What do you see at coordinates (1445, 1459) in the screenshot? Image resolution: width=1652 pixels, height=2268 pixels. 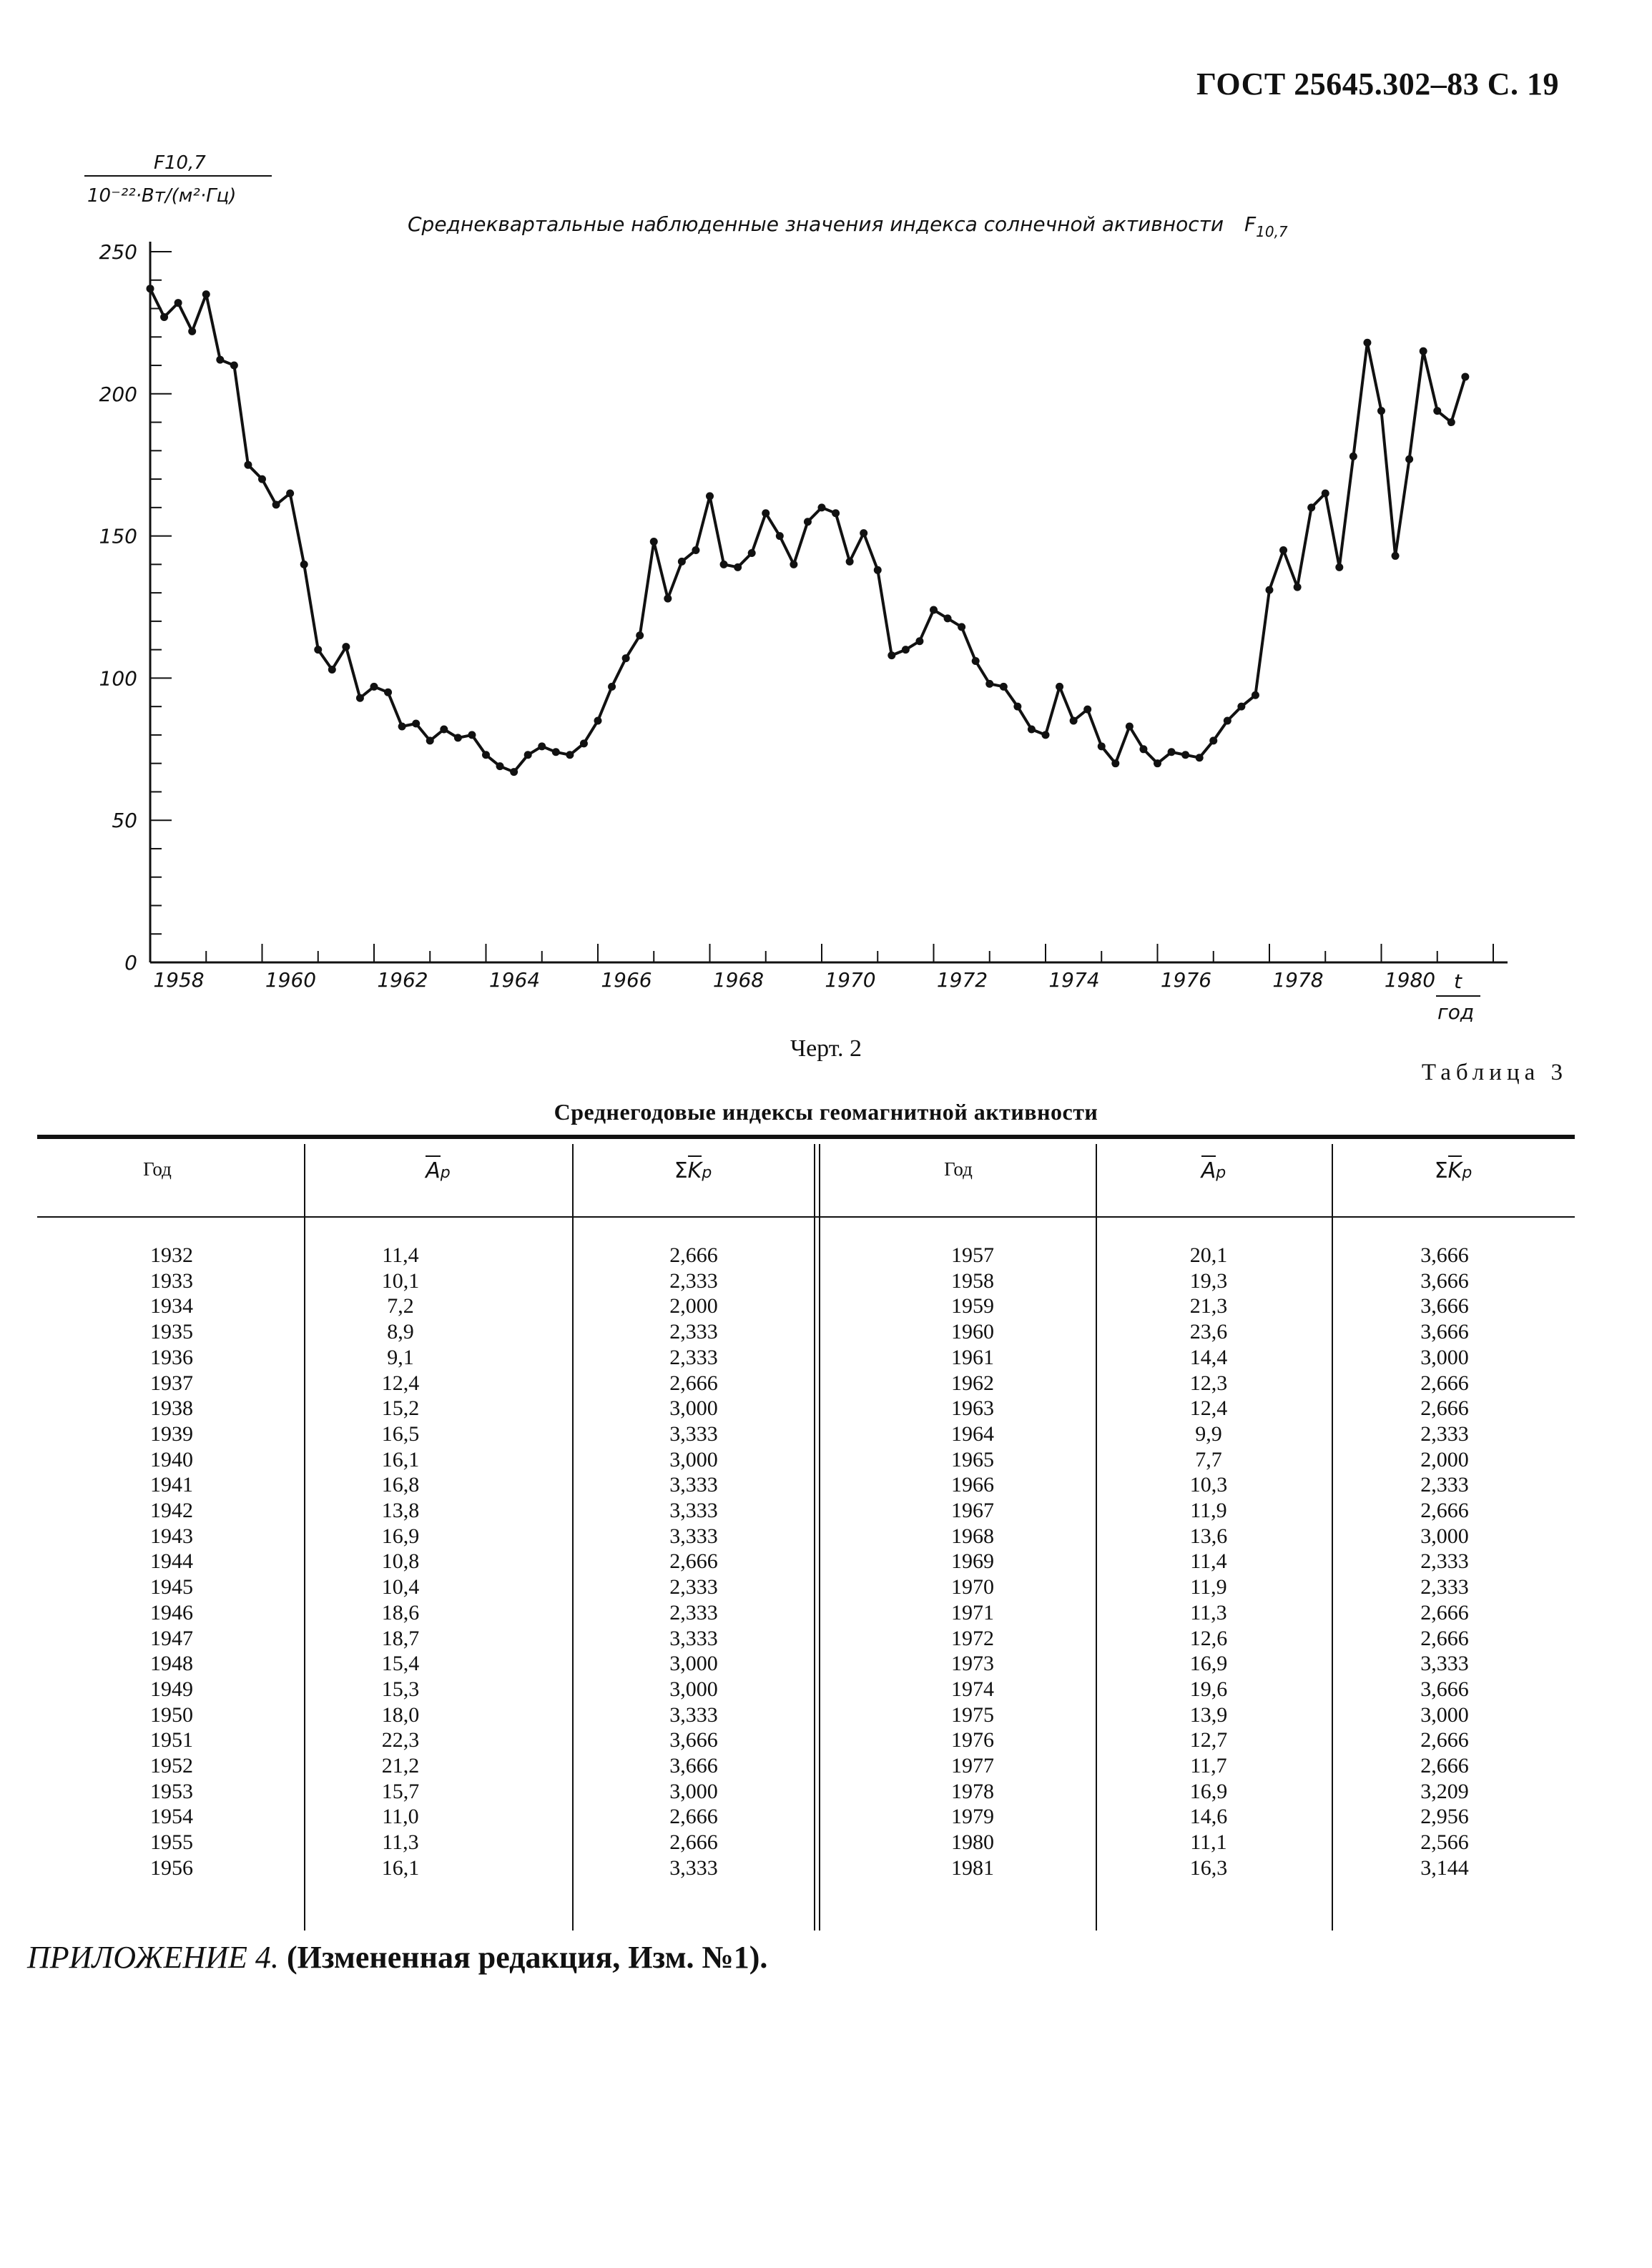 I see `cell-kp: 2,000` at bounding box center [1445, 1459].